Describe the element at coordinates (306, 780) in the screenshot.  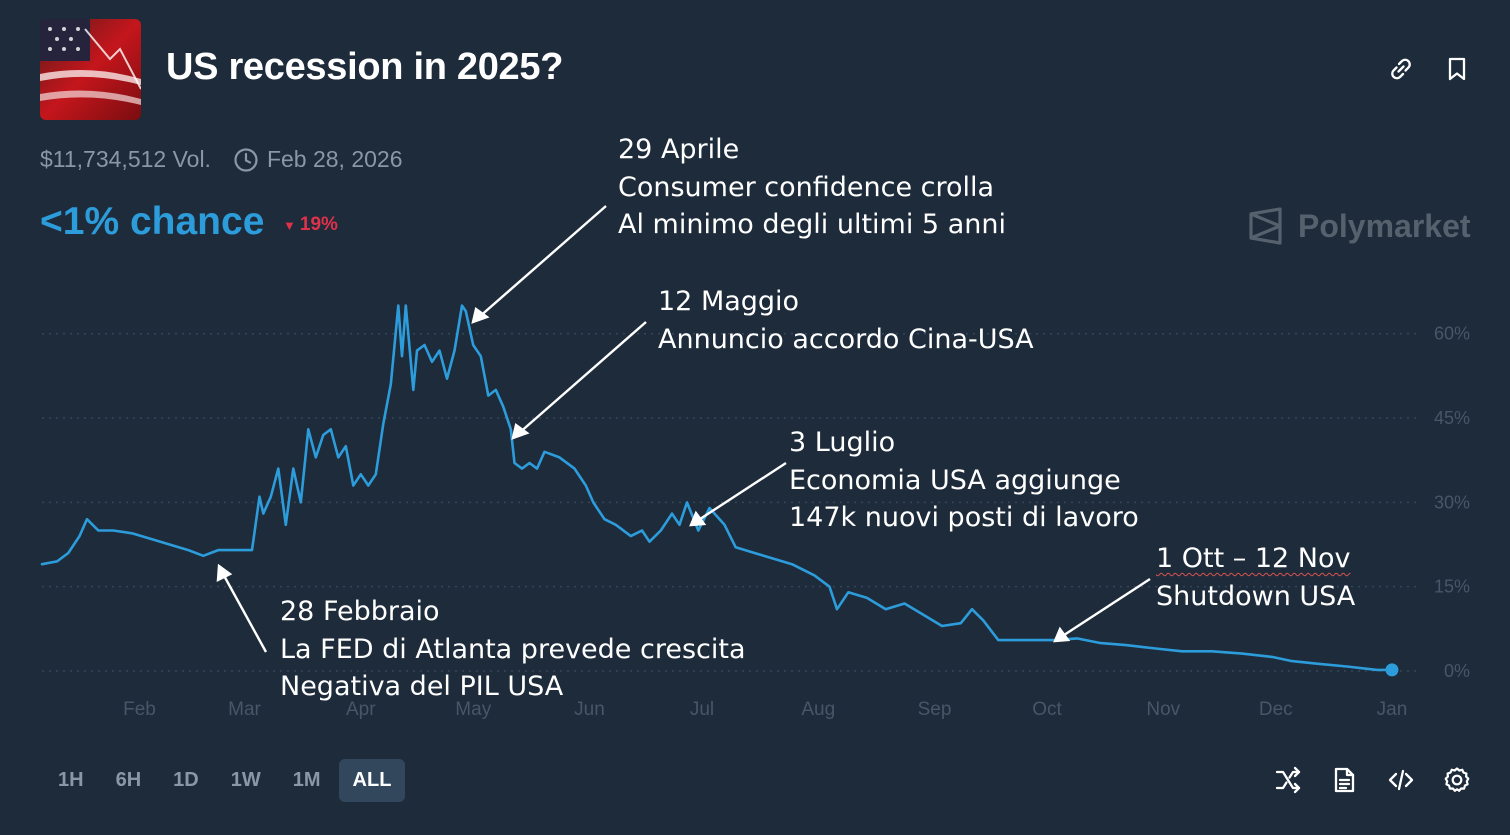
I see `range-1m: 1M` at that location.